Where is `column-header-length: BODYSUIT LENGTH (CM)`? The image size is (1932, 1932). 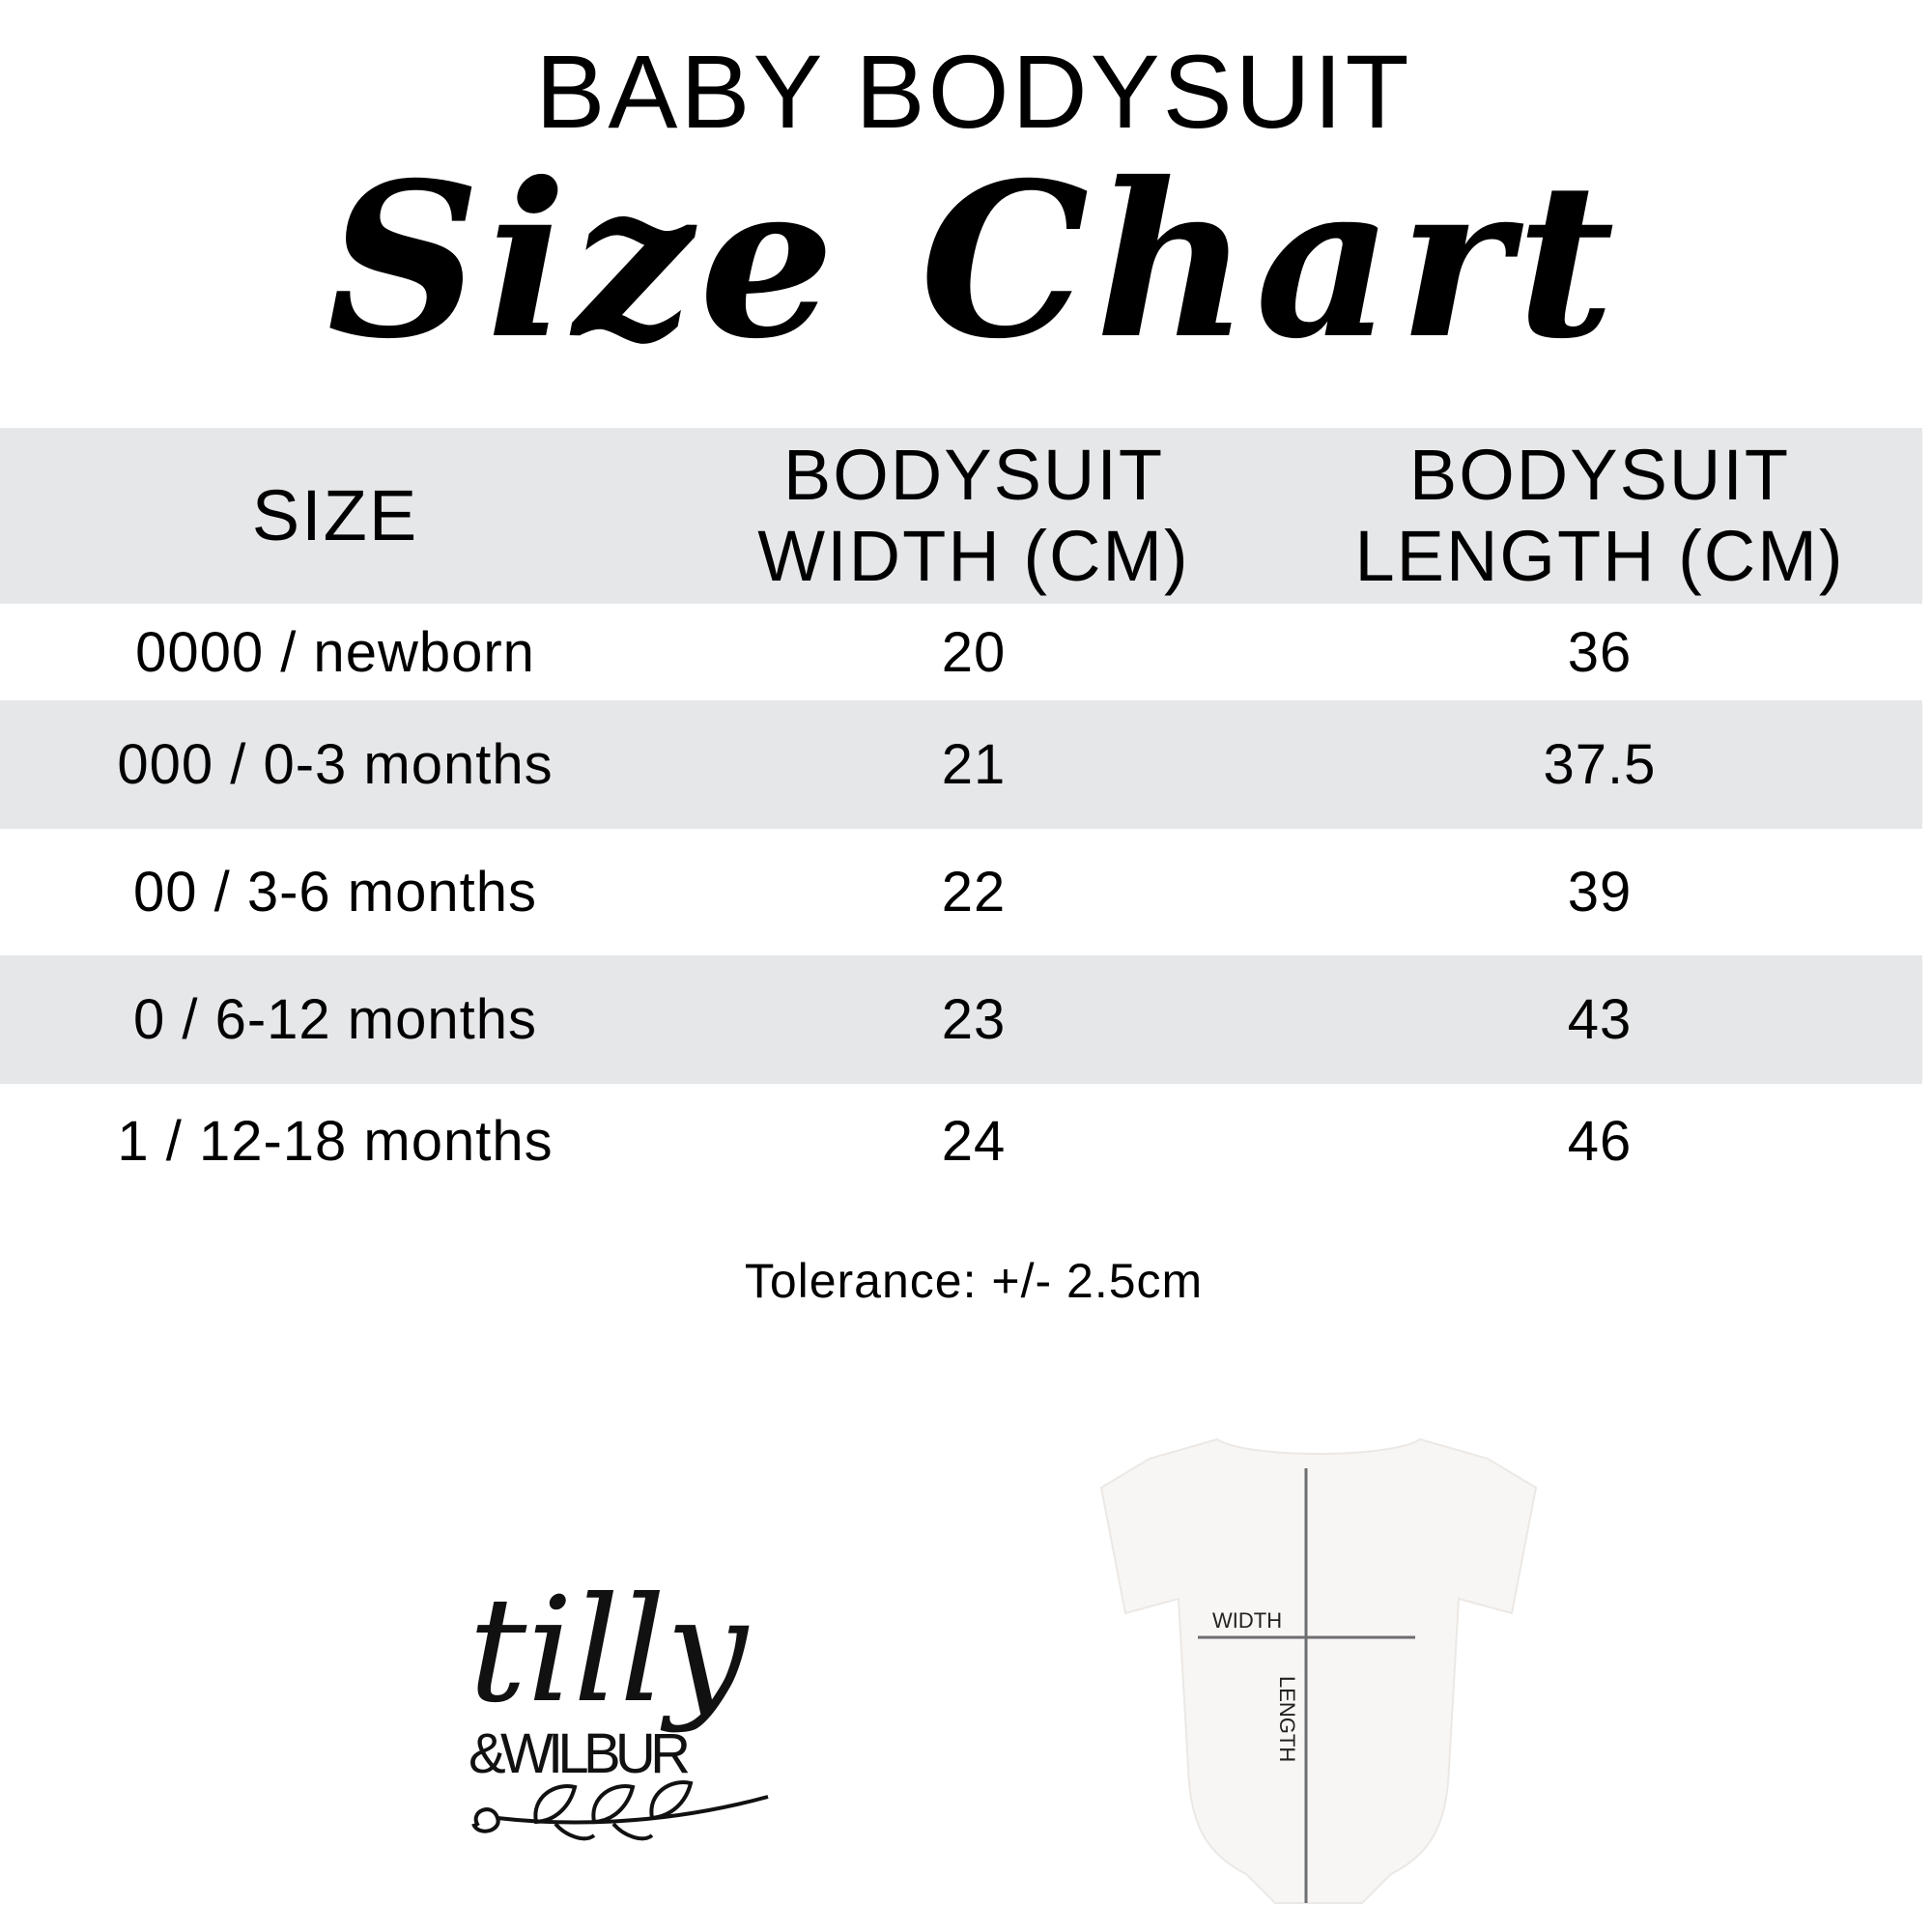
column-header-length: BODYSUIT LENGTH (CM) is located at coordinates (1599, 516).